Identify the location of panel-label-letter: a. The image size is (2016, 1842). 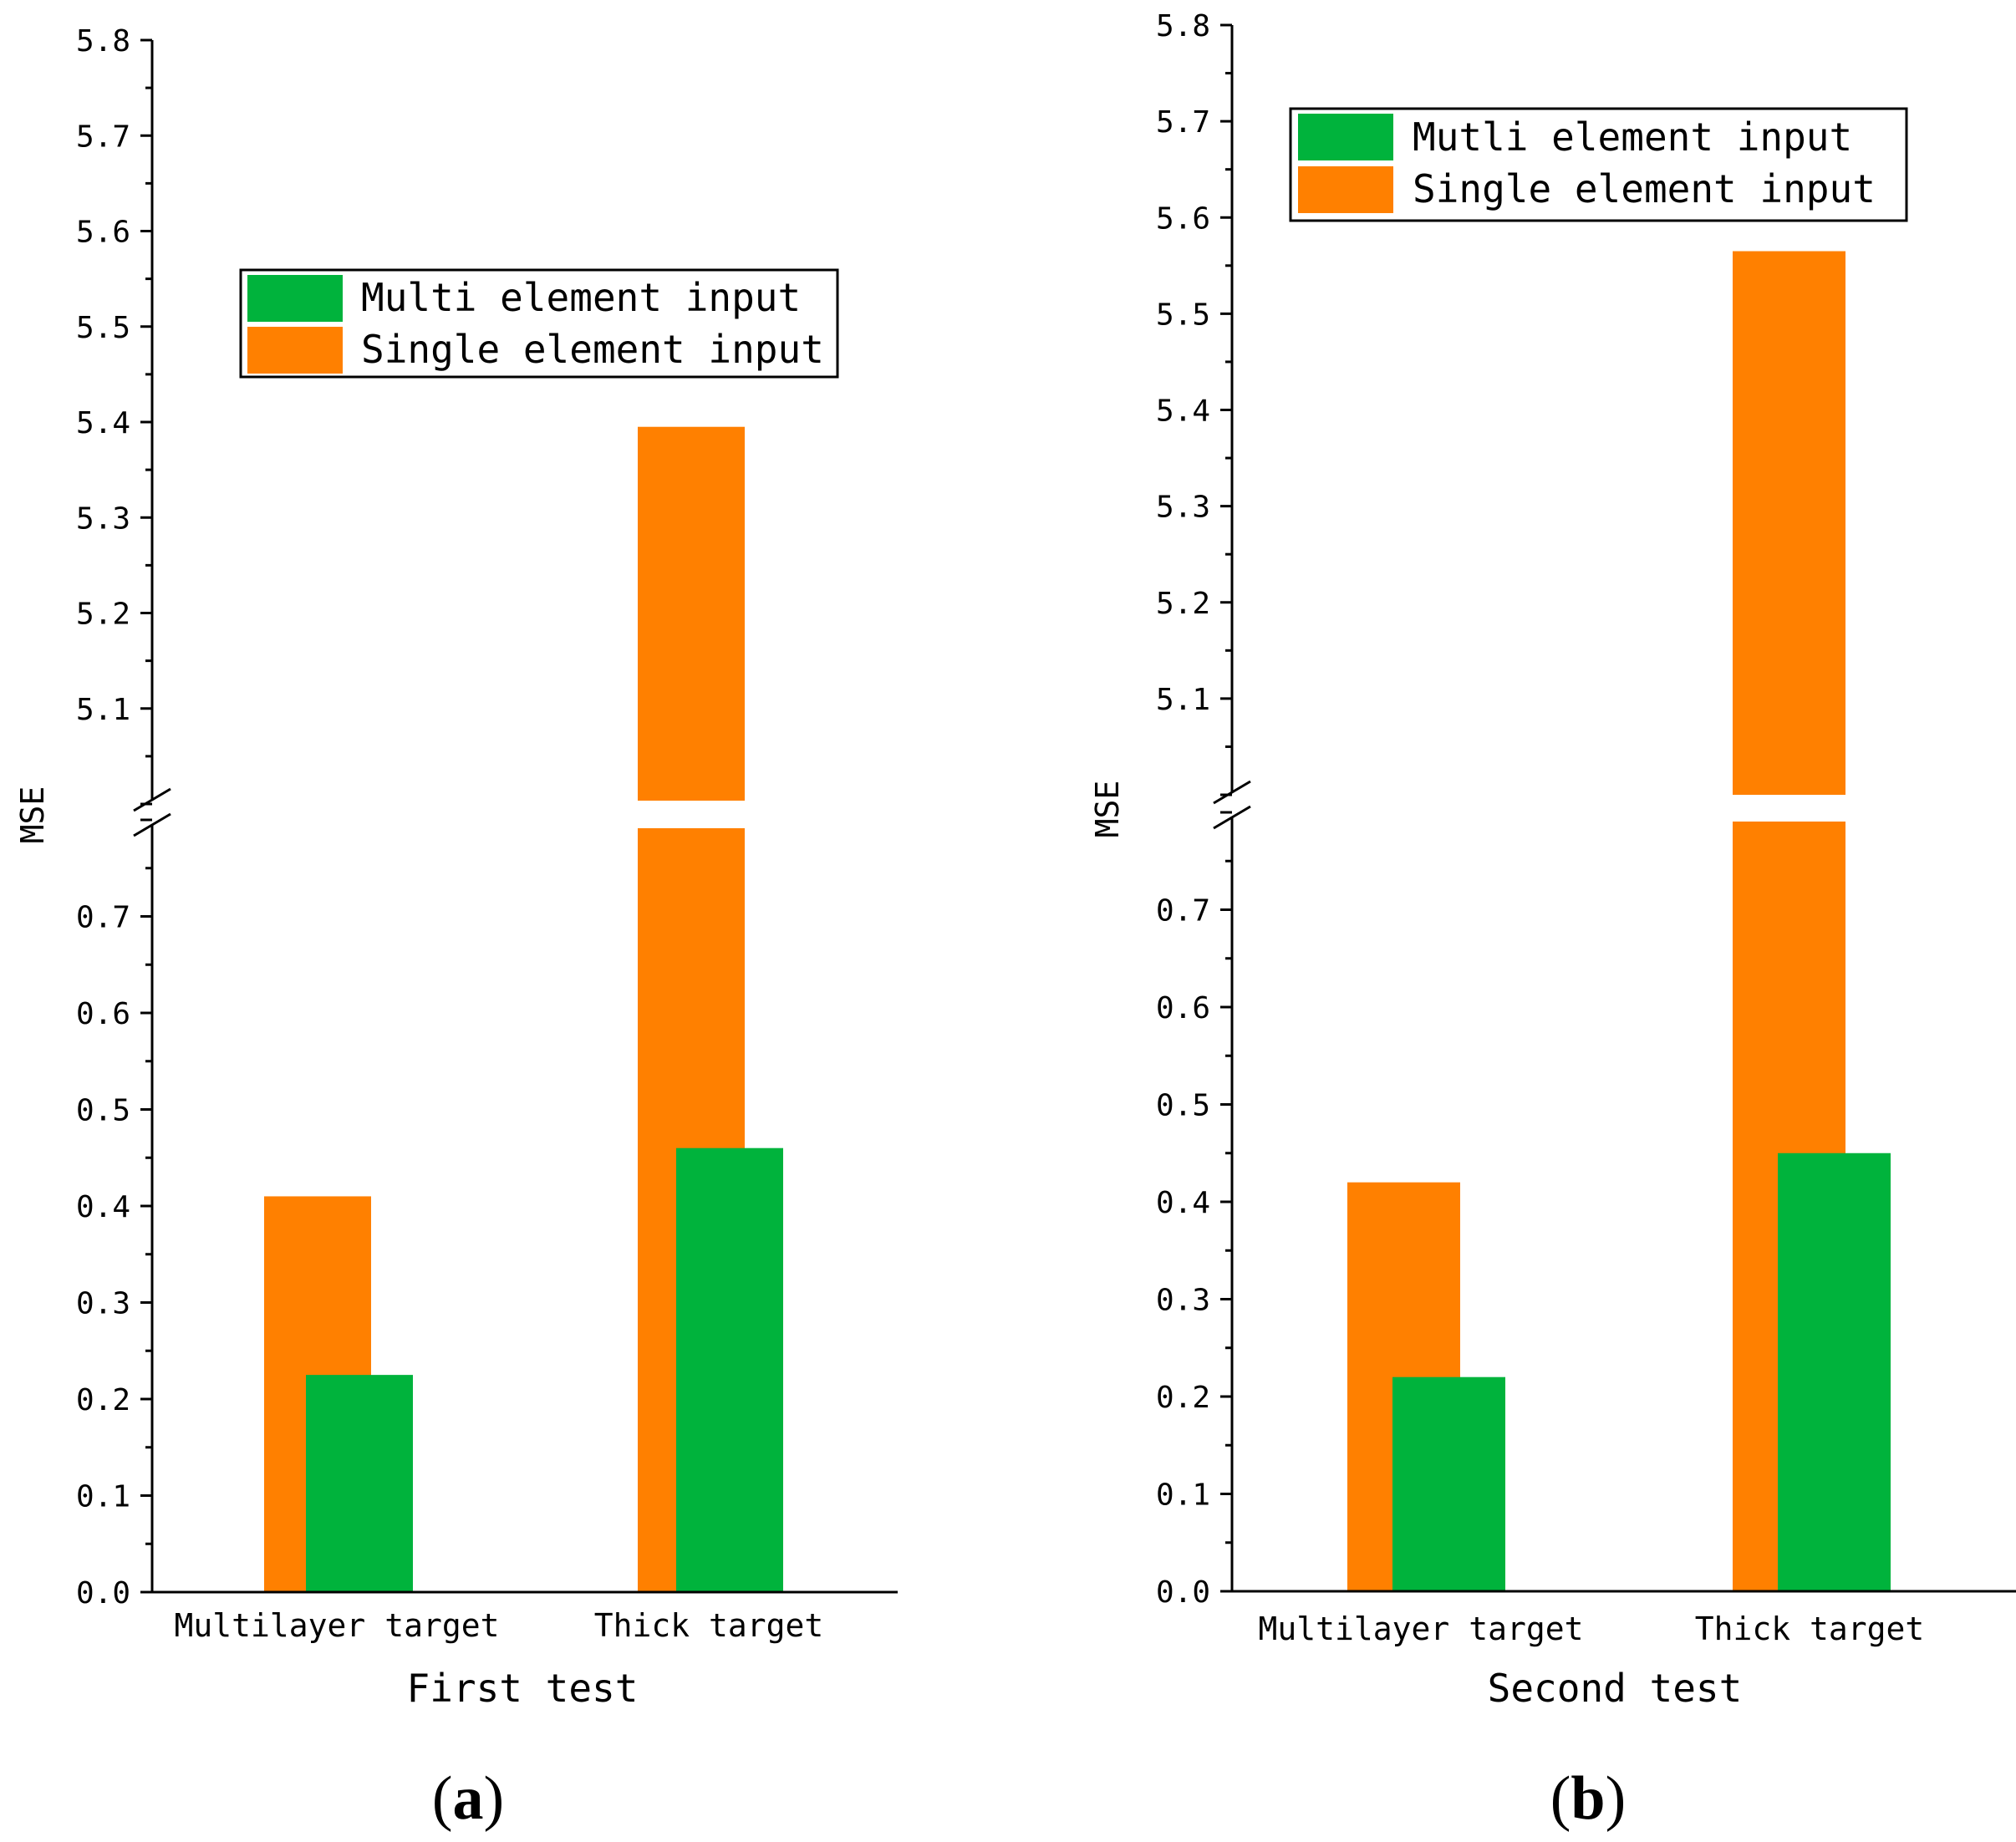
(468, 1798).